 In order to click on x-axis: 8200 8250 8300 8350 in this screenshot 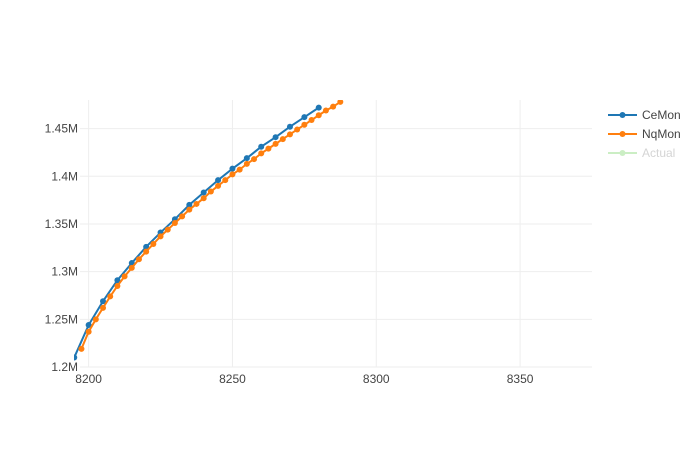, I will do `click(304, 379)`.